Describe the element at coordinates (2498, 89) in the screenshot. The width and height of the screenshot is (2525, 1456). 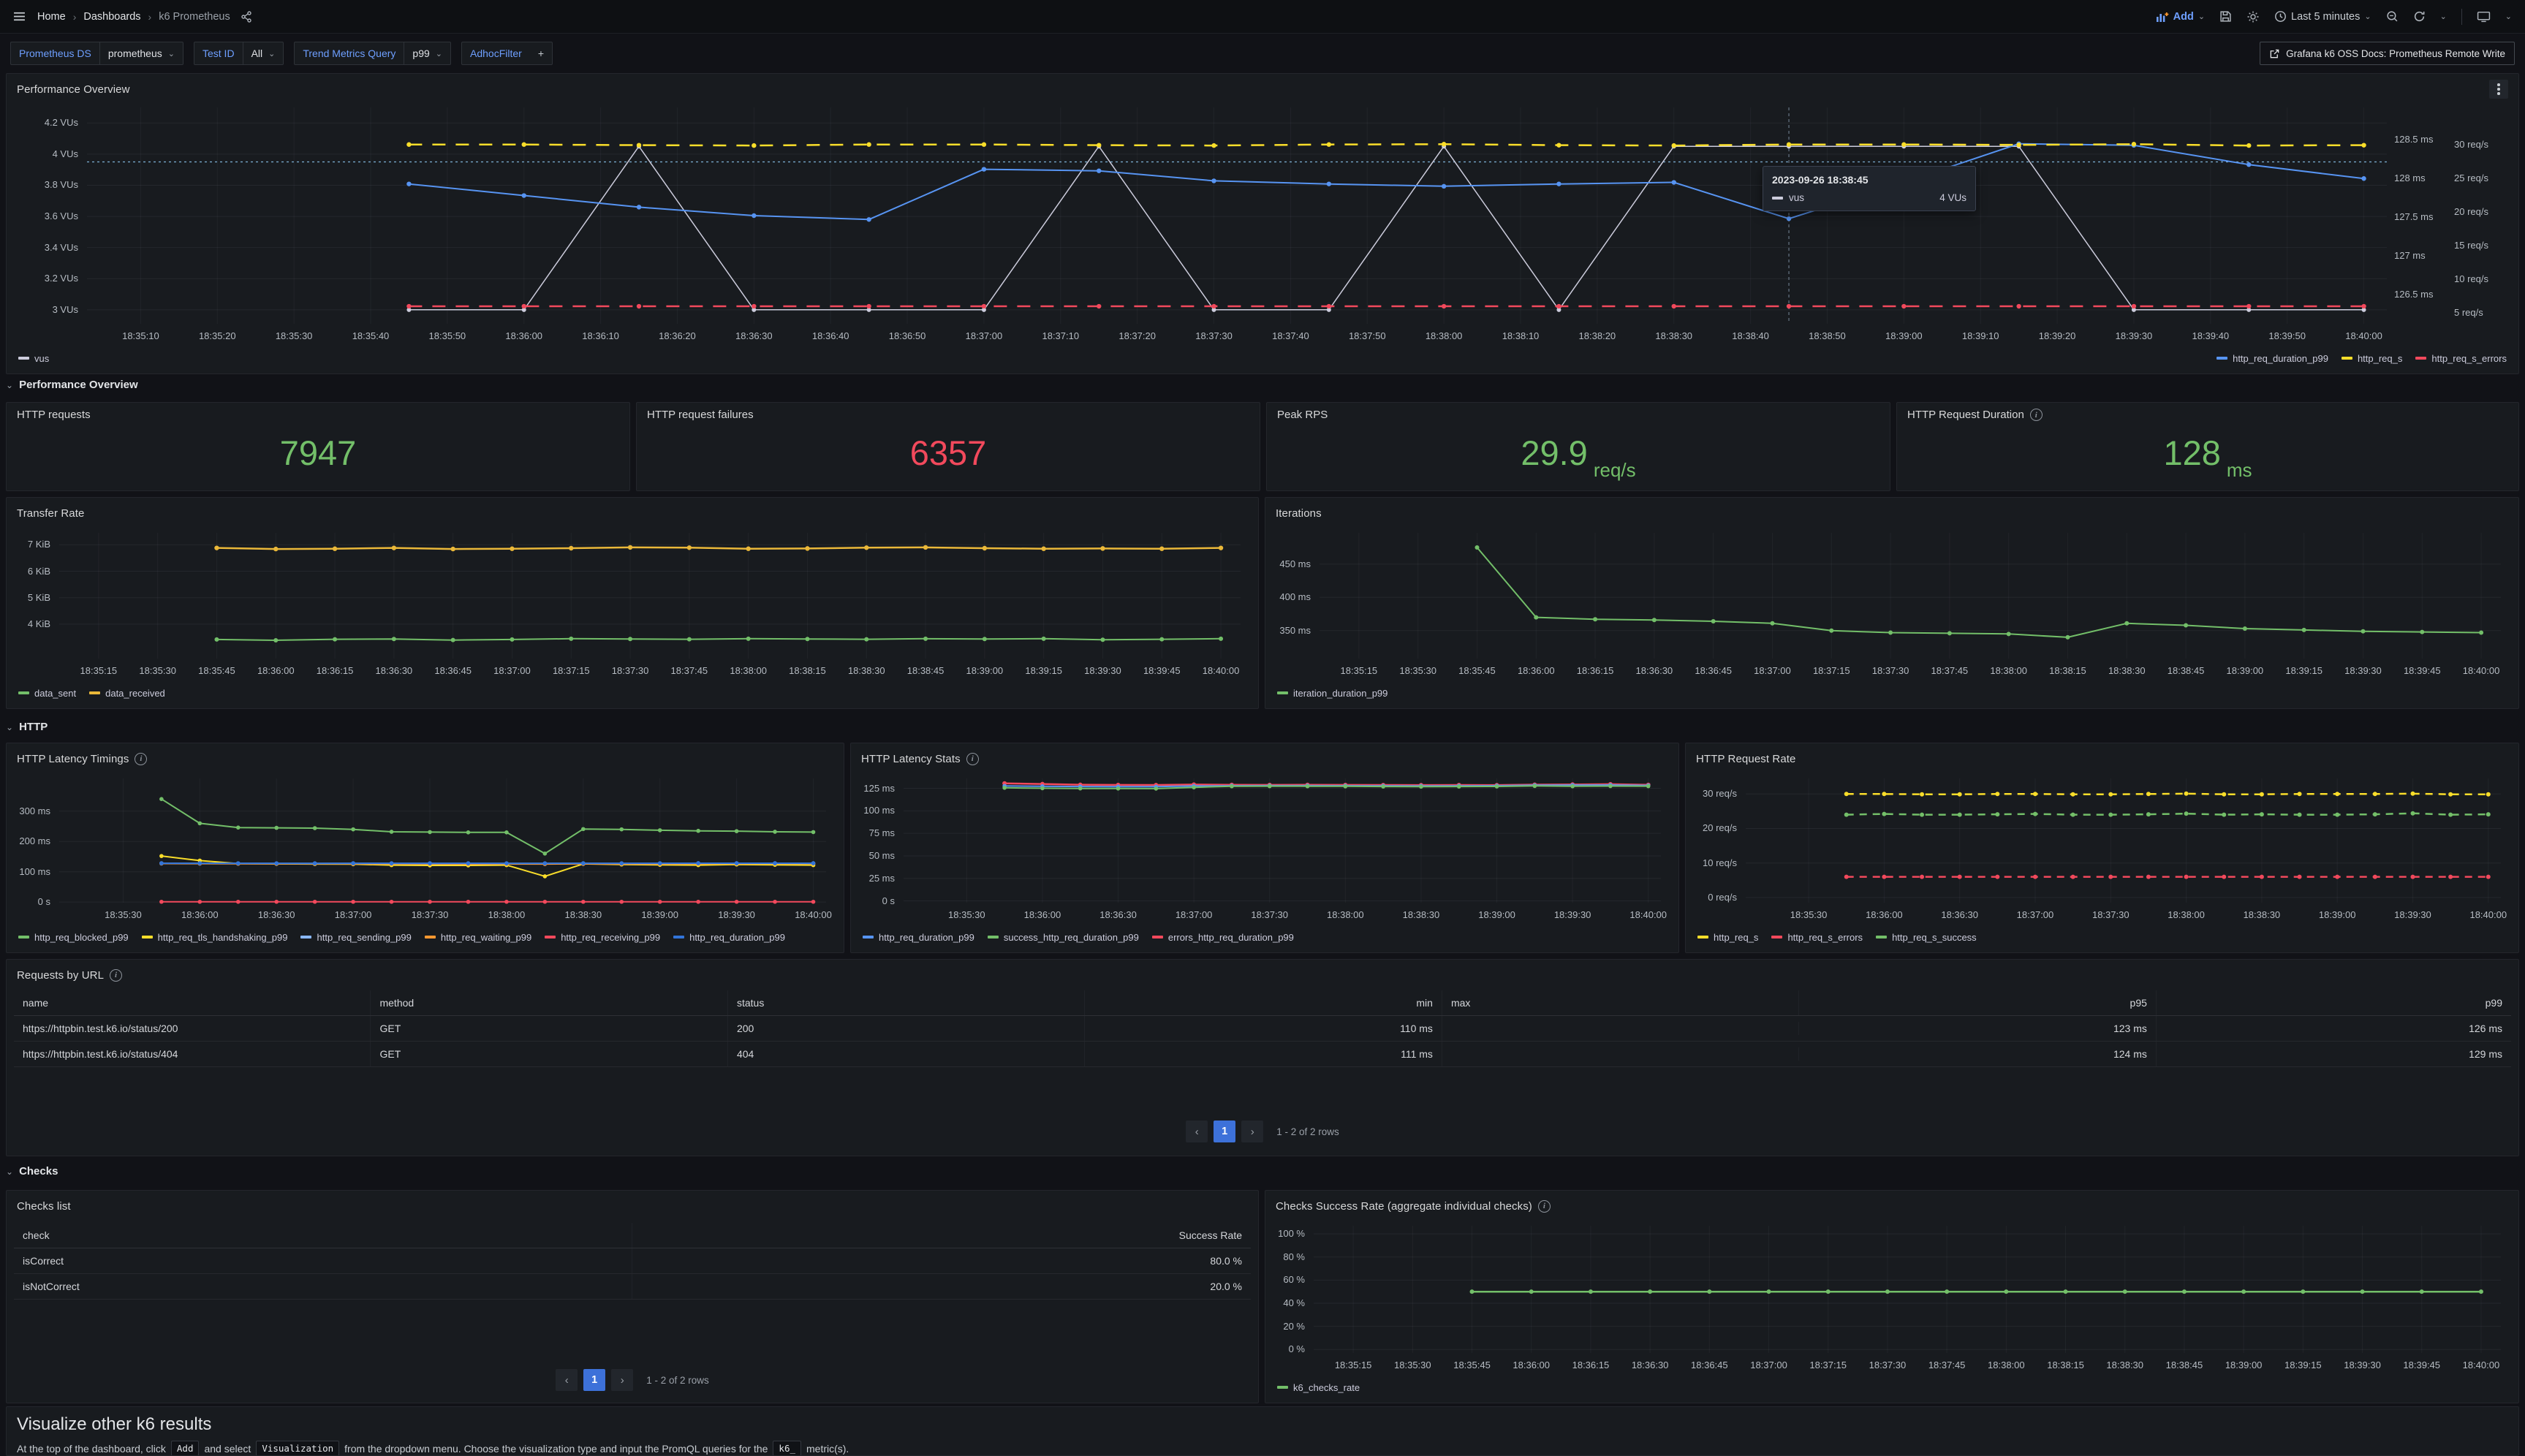
I see `panel-menu-icon` at that location.